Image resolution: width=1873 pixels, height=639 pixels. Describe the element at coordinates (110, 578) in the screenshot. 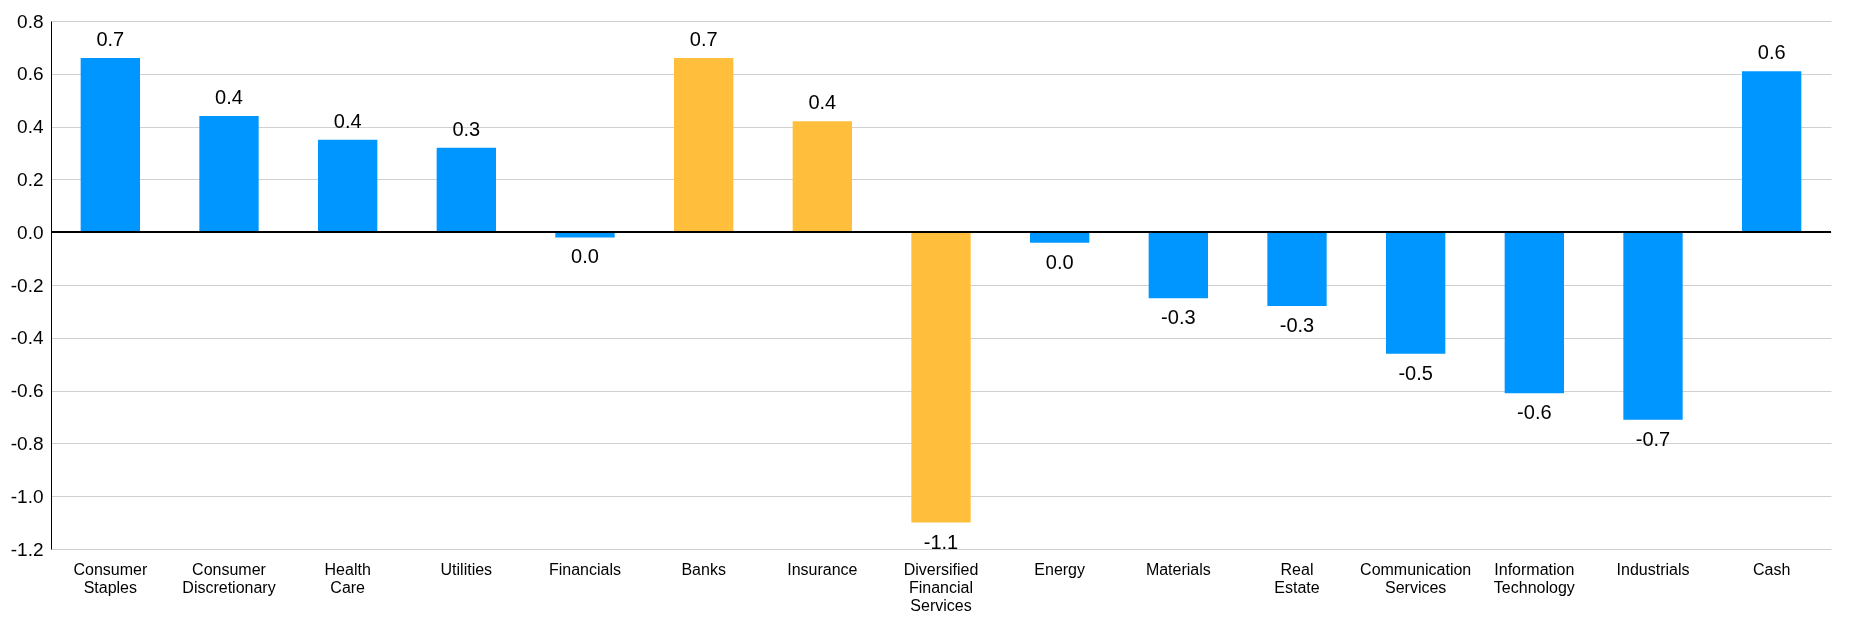

I see `x-tick-label: Consumer Staples` at that location.